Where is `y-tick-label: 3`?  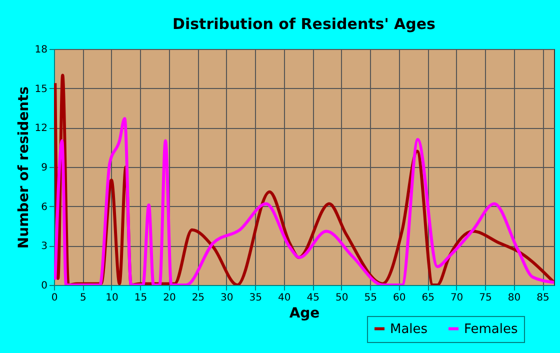
y-tick-label: 3 is located at coordinates (44, 246).